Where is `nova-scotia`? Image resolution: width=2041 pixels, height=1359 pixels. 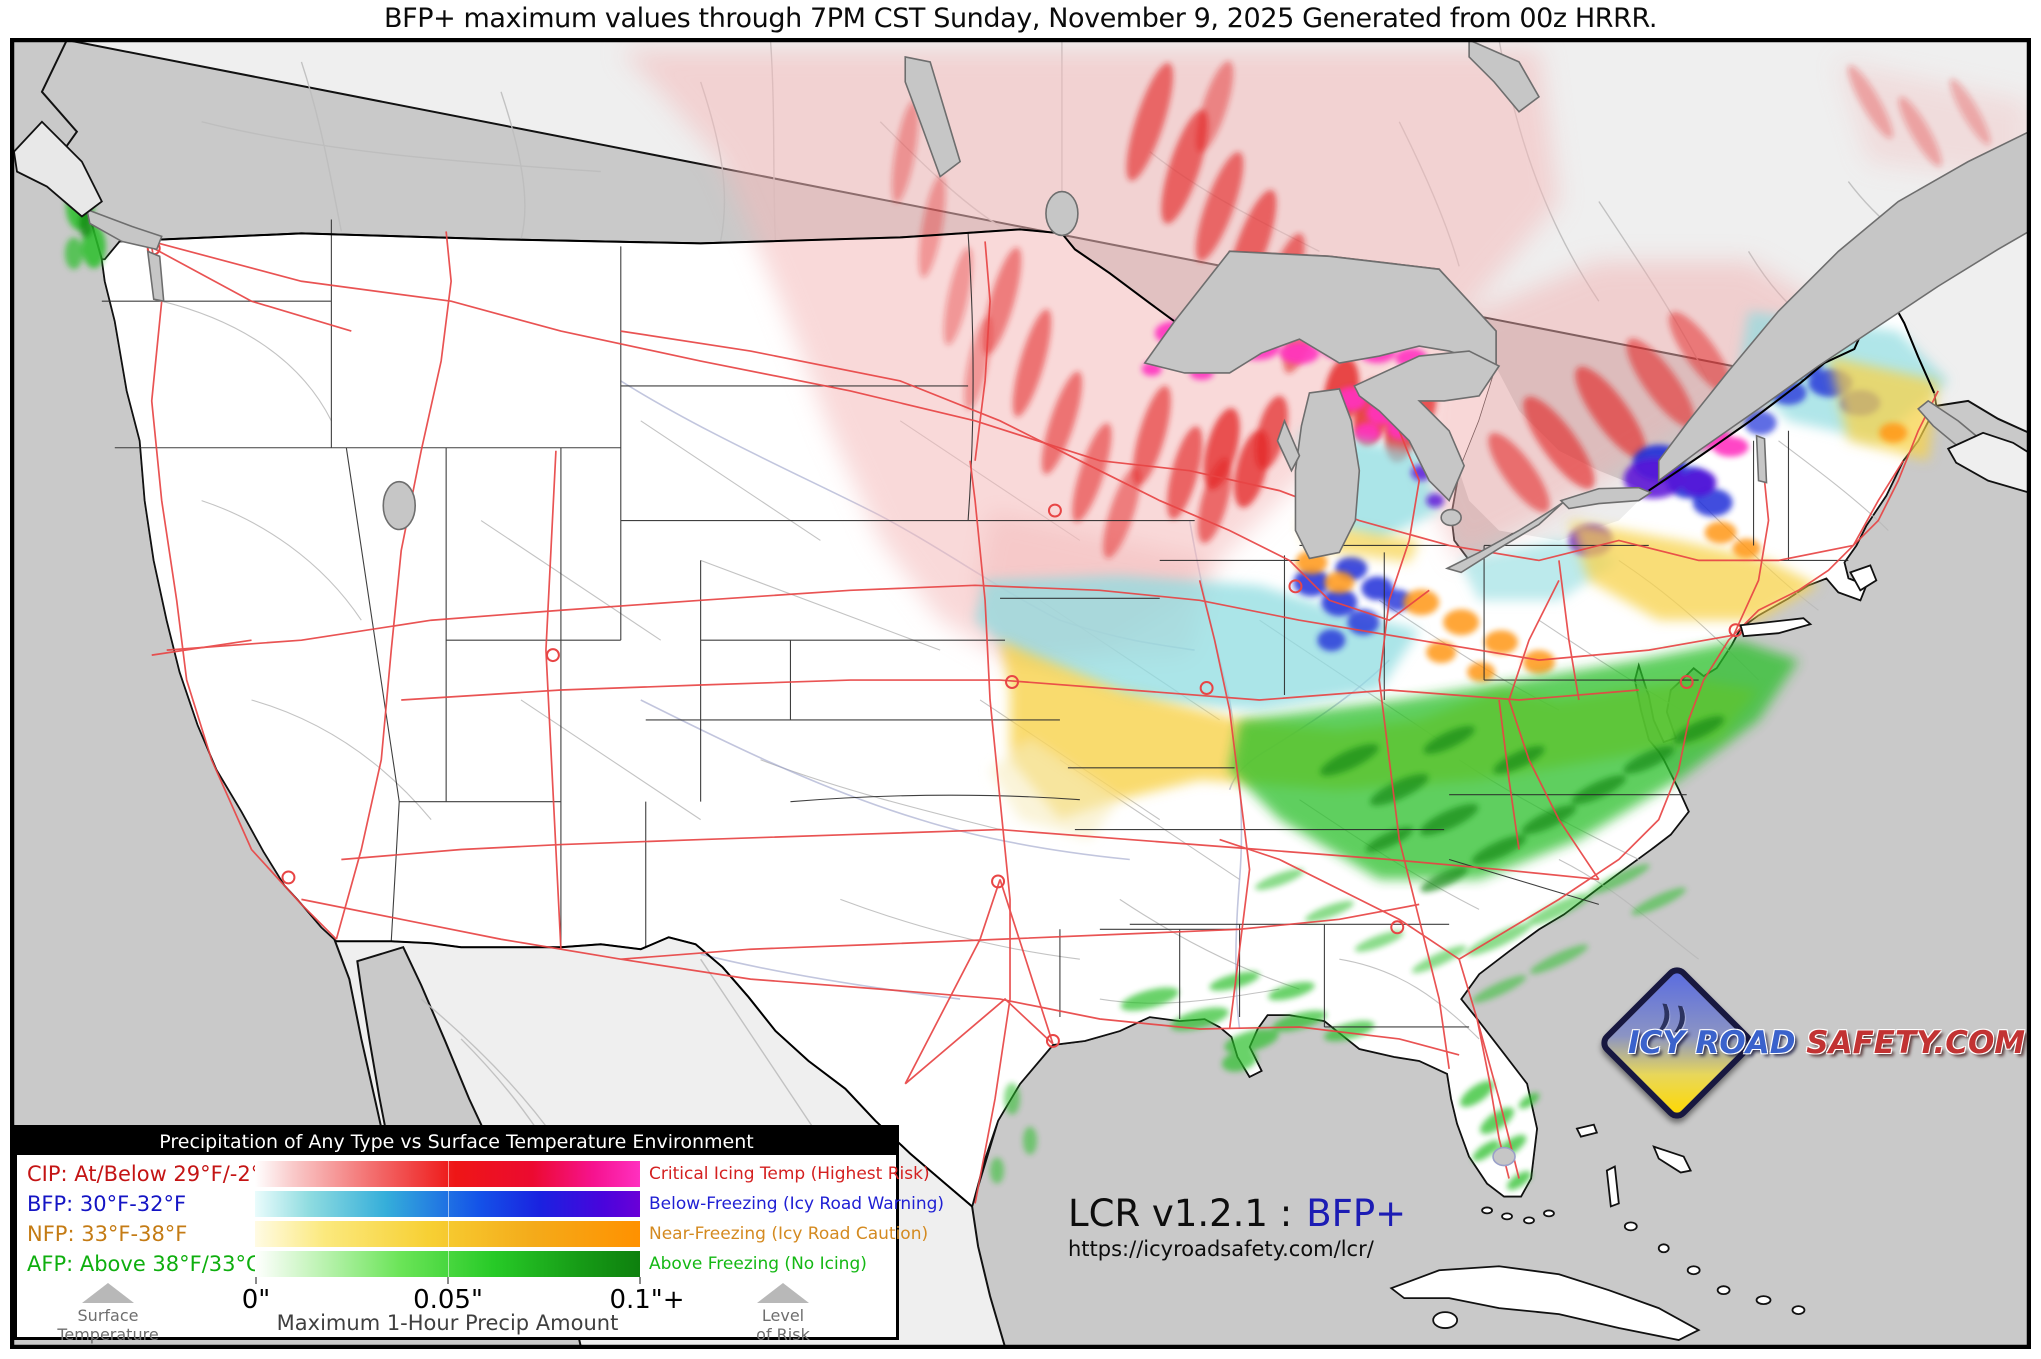 nova-scotia is located at coordinates (1987, 462).